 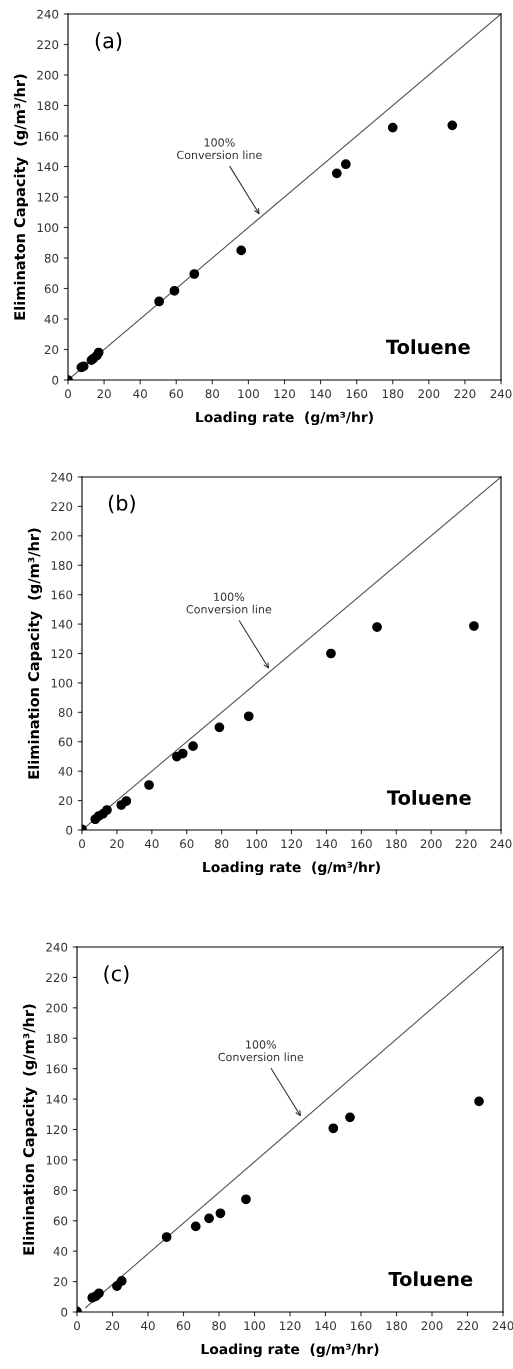 I want to click on annotation: (a), so click(x=108, y=41).